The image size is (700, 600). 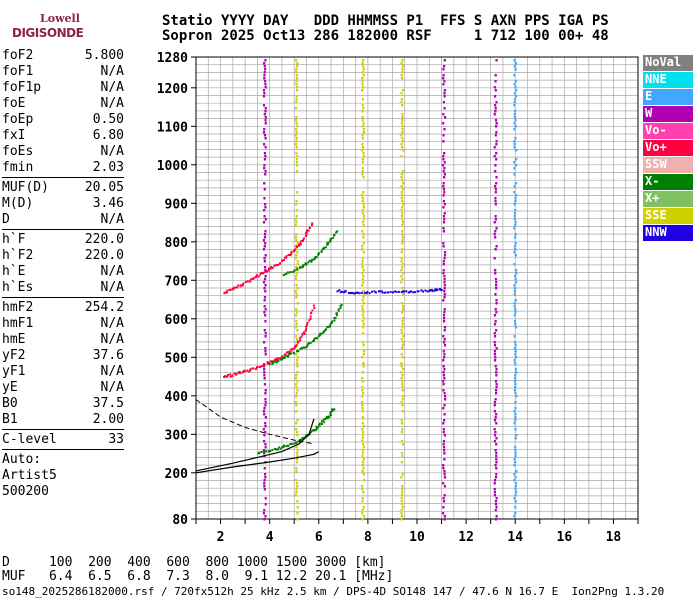 I want to click on auto-scaling-info: Auto:, so click(x=22, y=459).